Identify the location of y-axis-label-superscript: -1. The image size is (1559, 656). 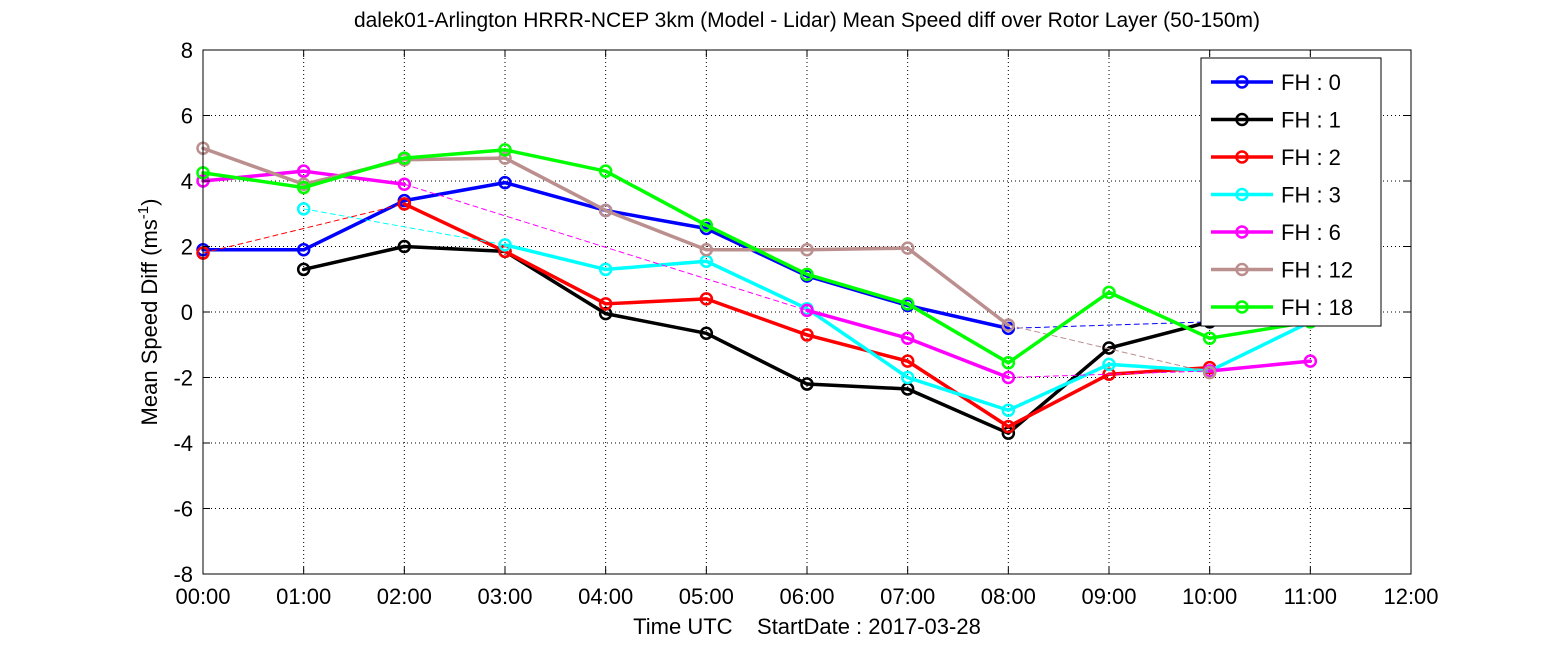
(143, 212).